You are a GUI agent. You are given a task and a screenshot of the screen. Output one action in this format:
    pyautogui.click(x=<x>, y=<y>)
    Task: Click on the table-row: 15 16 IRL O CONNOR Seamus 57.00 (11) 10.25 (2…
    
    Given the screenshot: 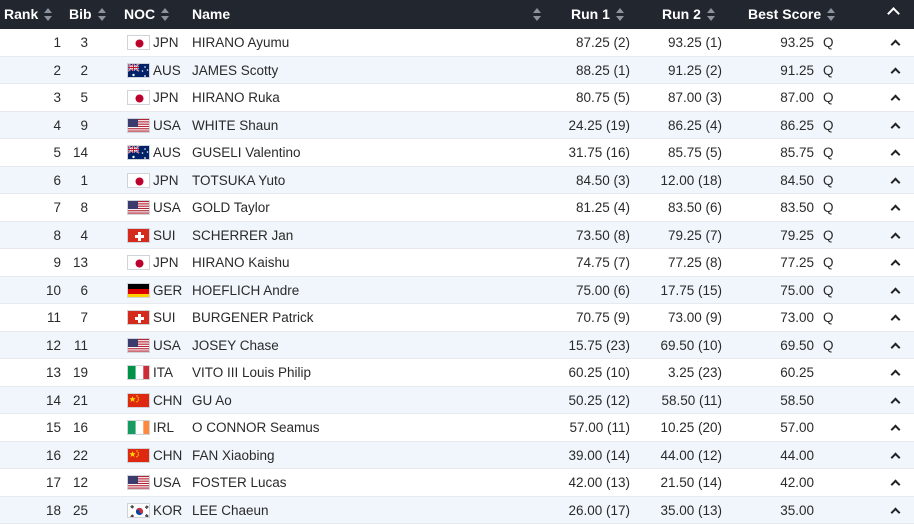 What is the action you would take?
    pyautogui.click(x=457, y=428)
    